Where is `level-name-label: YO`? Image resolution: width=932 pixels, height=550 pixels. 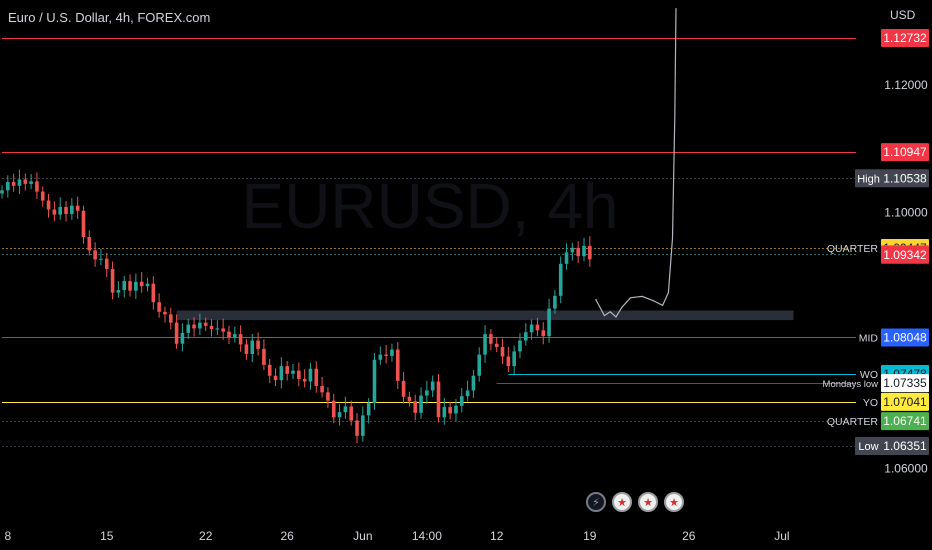 level-name-label: YO is located at coordinates (870, 403).